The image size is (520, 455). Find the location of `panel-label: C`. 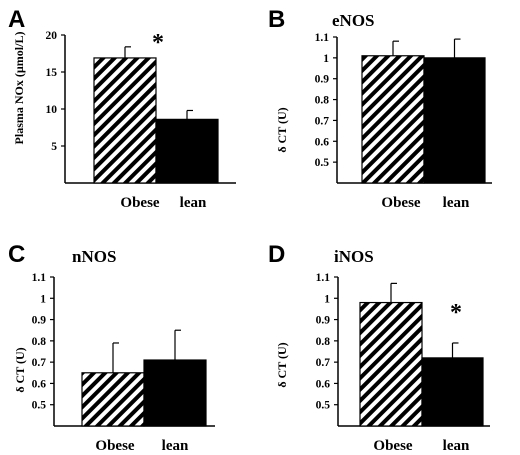

panel-label: C is located at coordinates (16, 254).